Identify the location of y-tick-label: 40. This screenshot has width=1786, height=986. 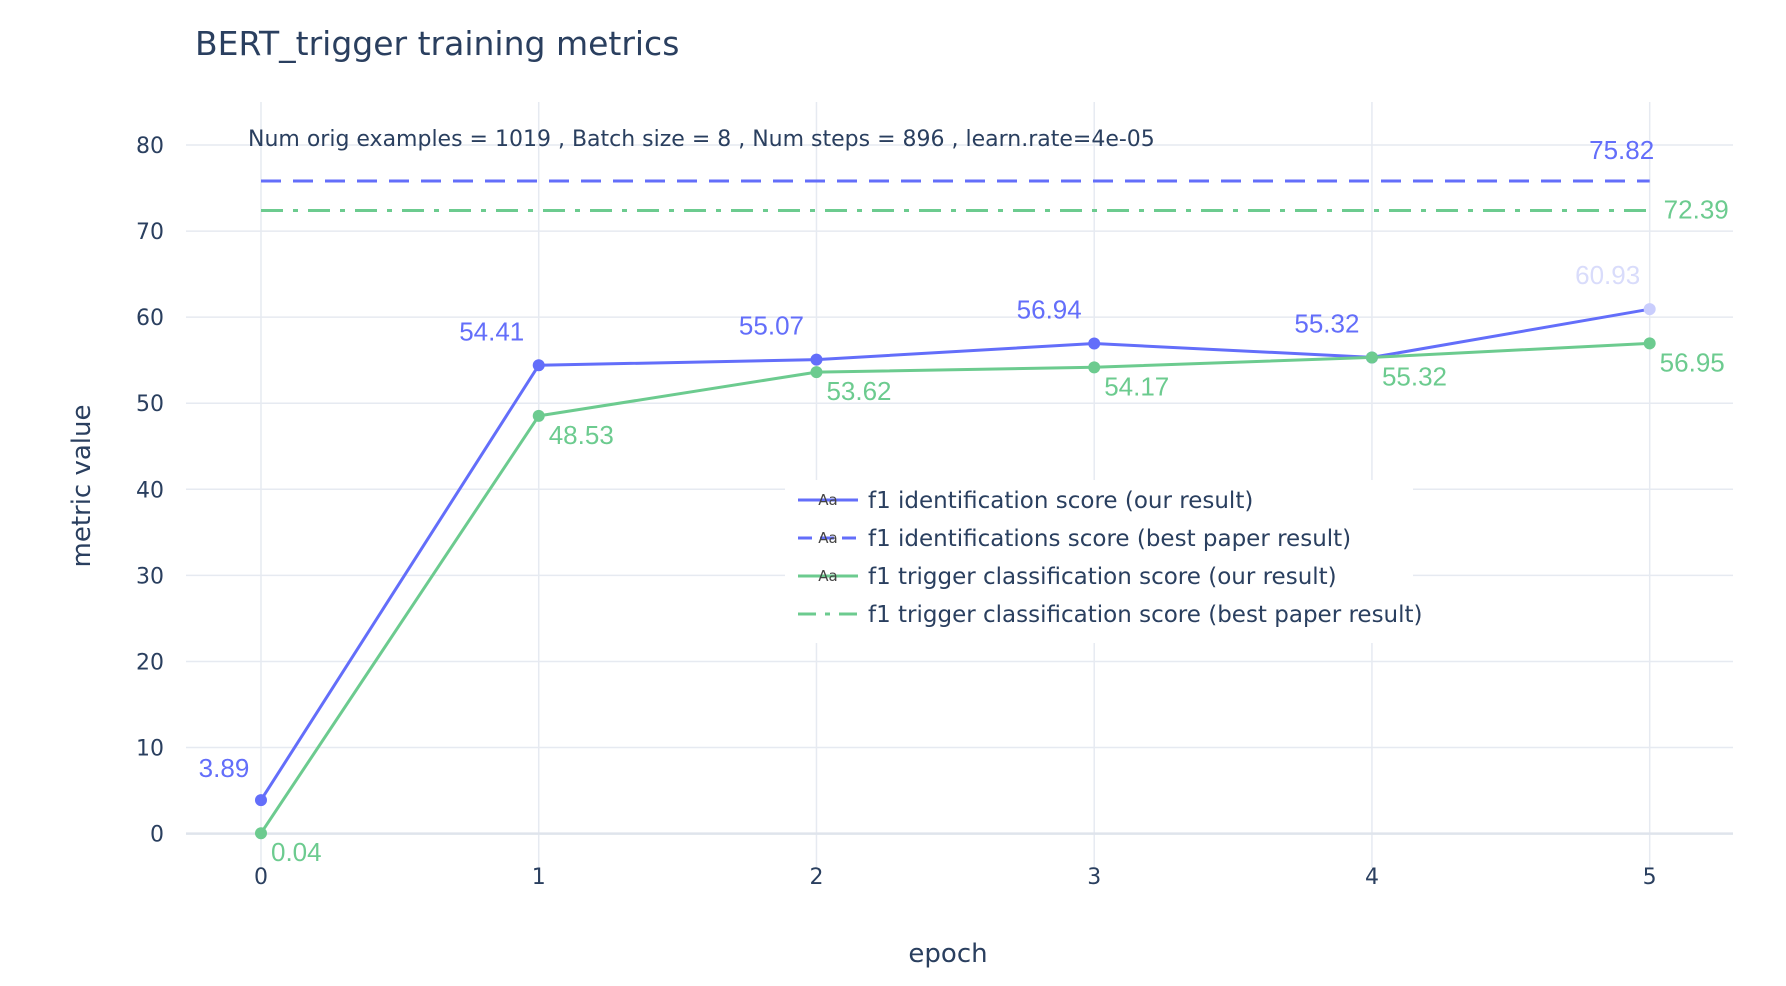
(150, 490).